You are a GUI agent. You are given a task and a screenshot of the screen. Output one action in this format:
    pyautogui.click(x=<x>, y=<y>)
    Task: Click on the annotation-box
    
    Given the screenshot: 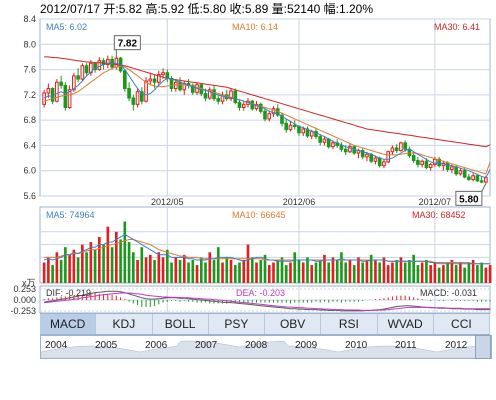 What is the action you would take?
    pyautogui.click(x=127, y=43)
    